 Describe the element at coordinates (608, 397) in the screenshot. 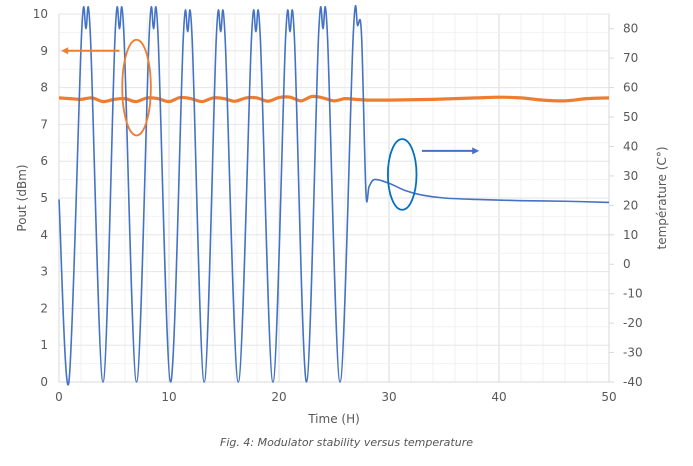

I see `x-tick-label: 50` at that location.